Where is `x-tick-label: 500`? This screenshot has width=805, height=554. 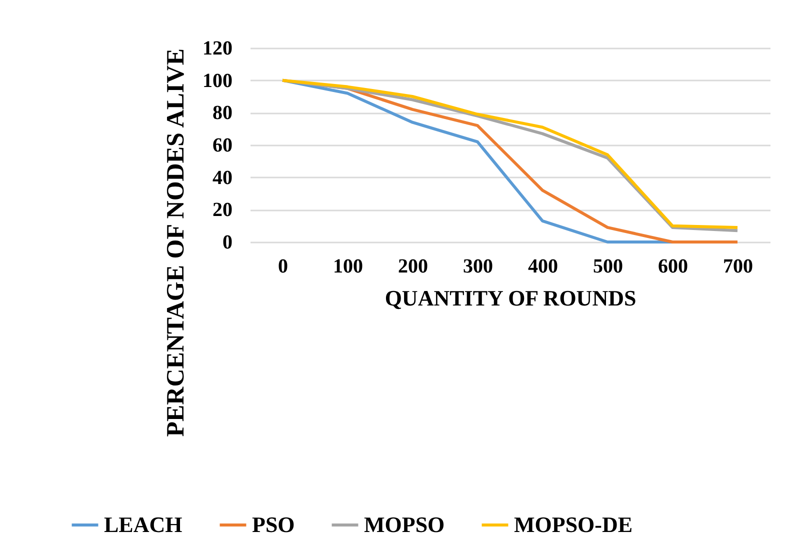 x-tick-label: 500 is located at coordinates (608, 267).